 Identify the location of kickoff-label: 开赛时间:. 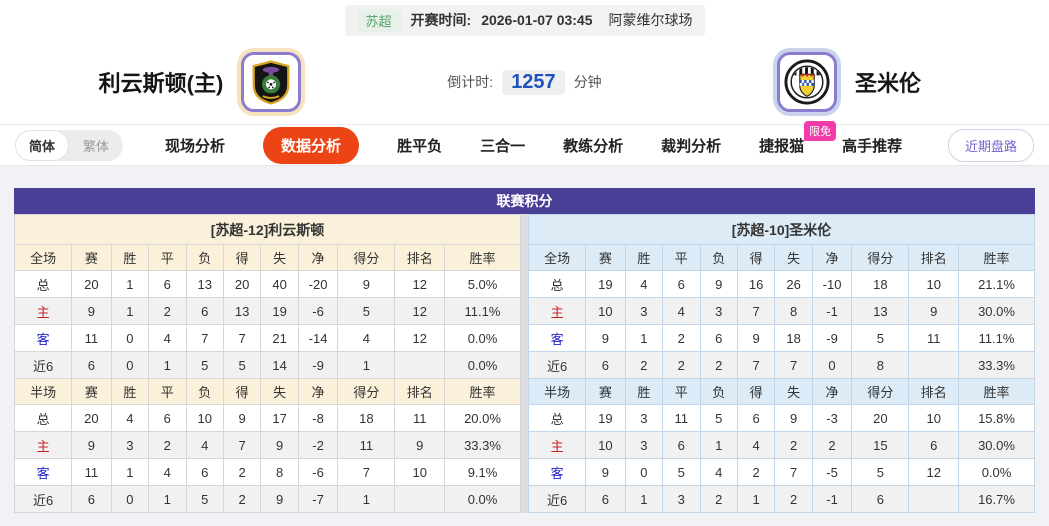
(441, 20).